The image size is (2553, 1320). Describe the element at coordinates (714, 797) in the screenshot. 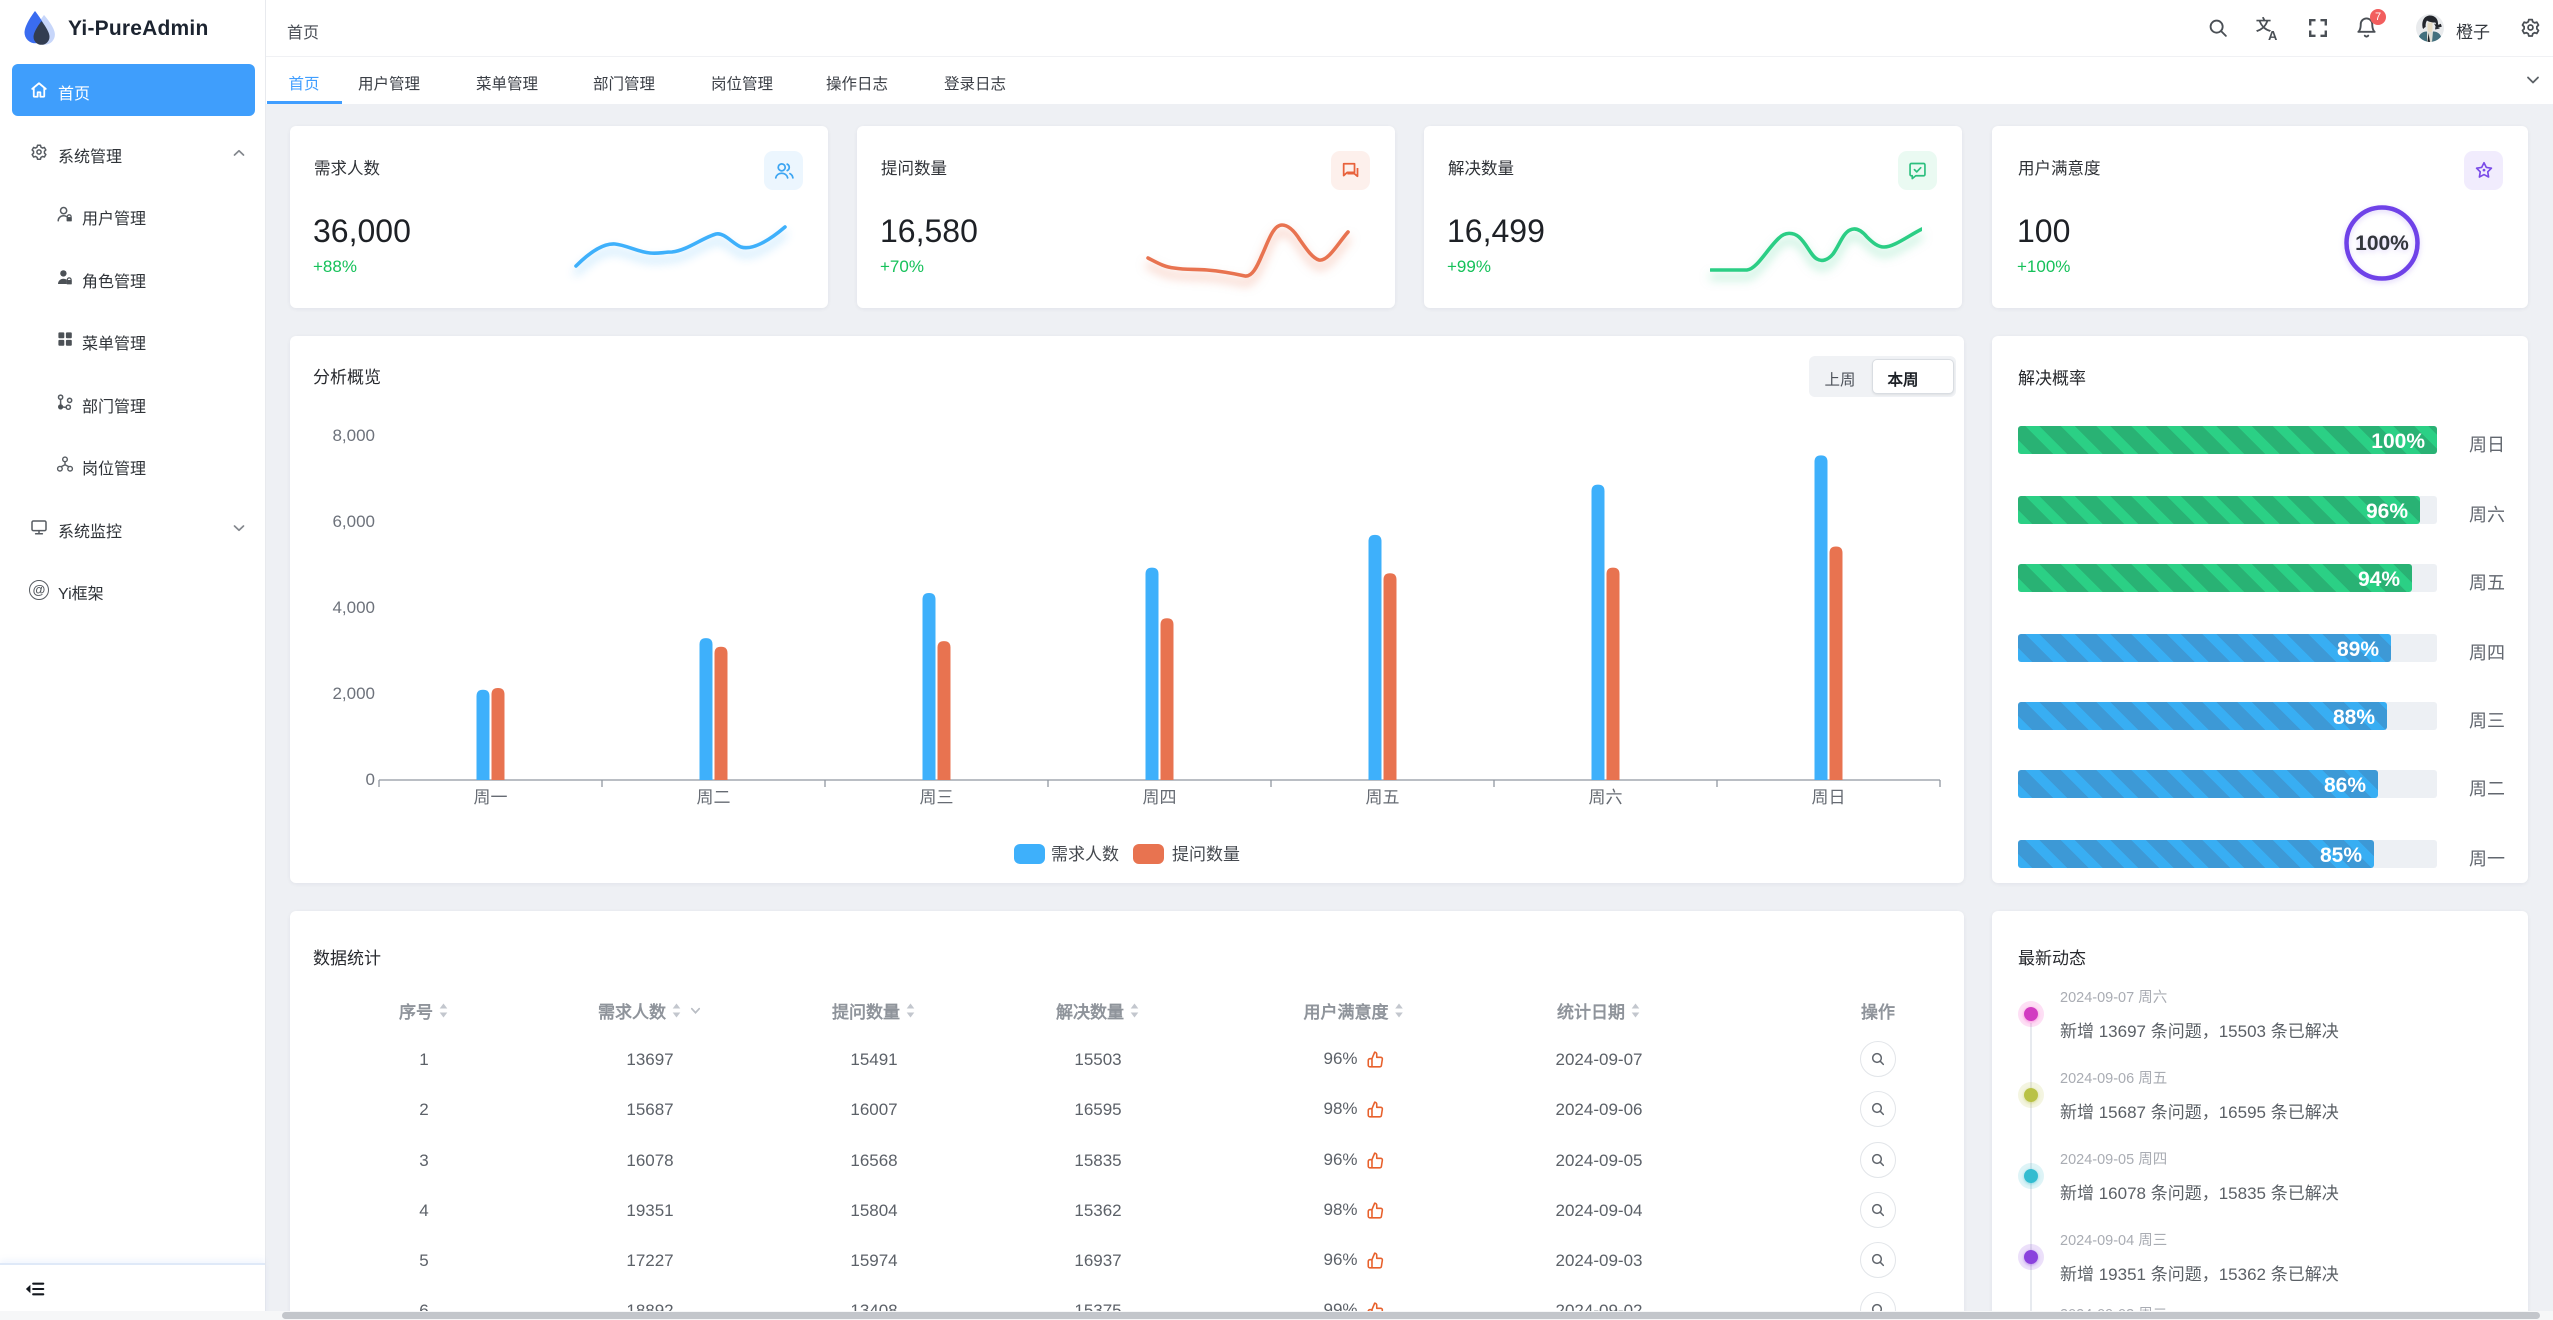

I see `svg-text: 周二` at that location.